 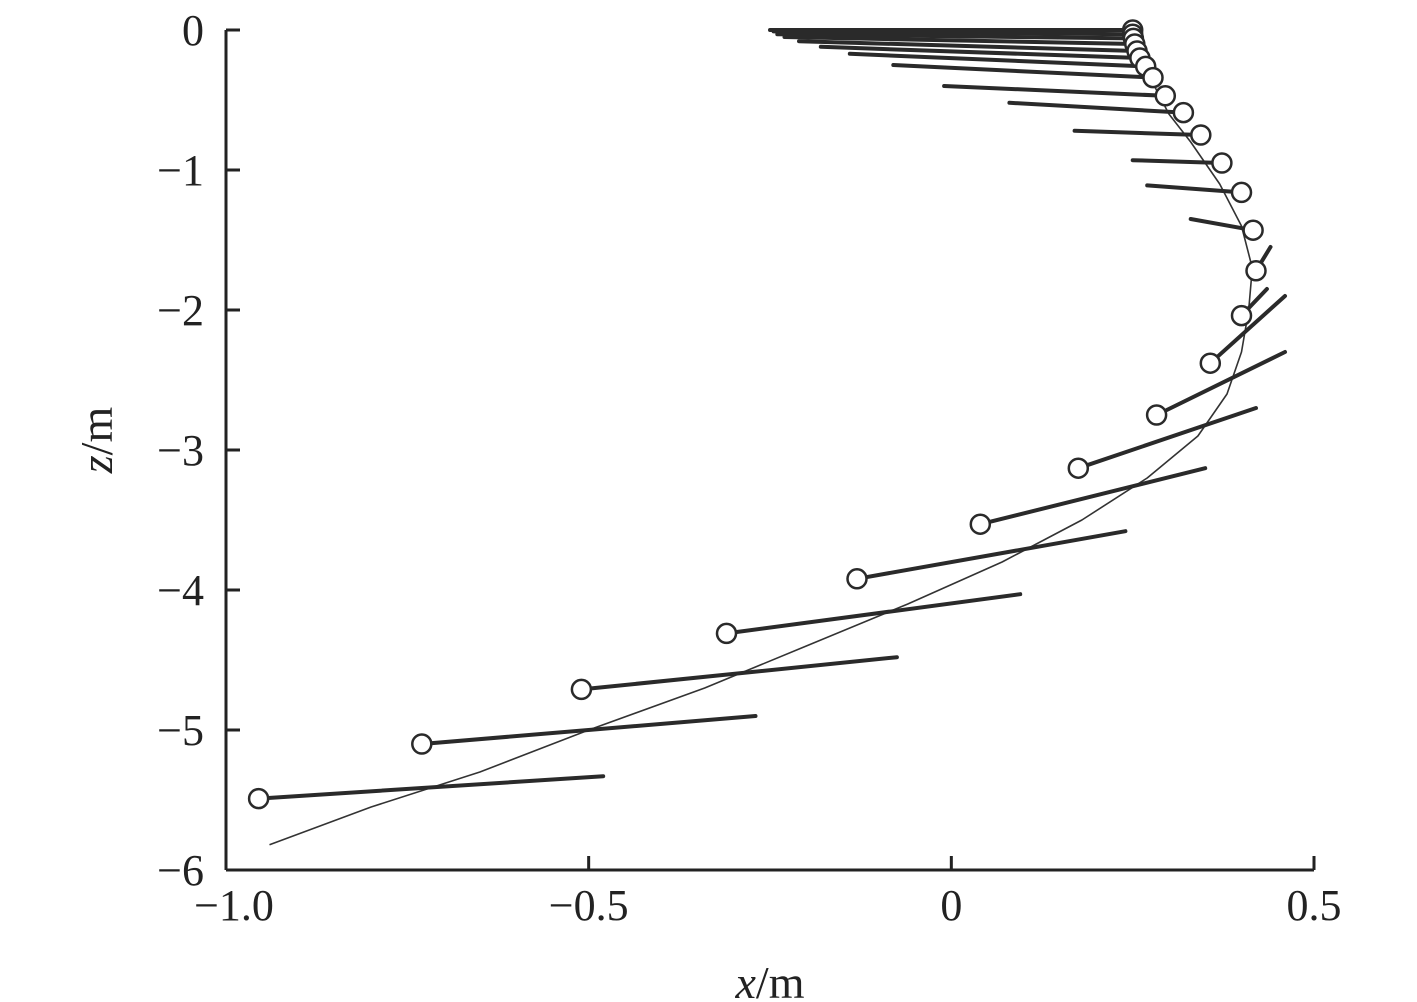 I want to click on x-tick-label: 0.5, so click(x=1314, y=905).